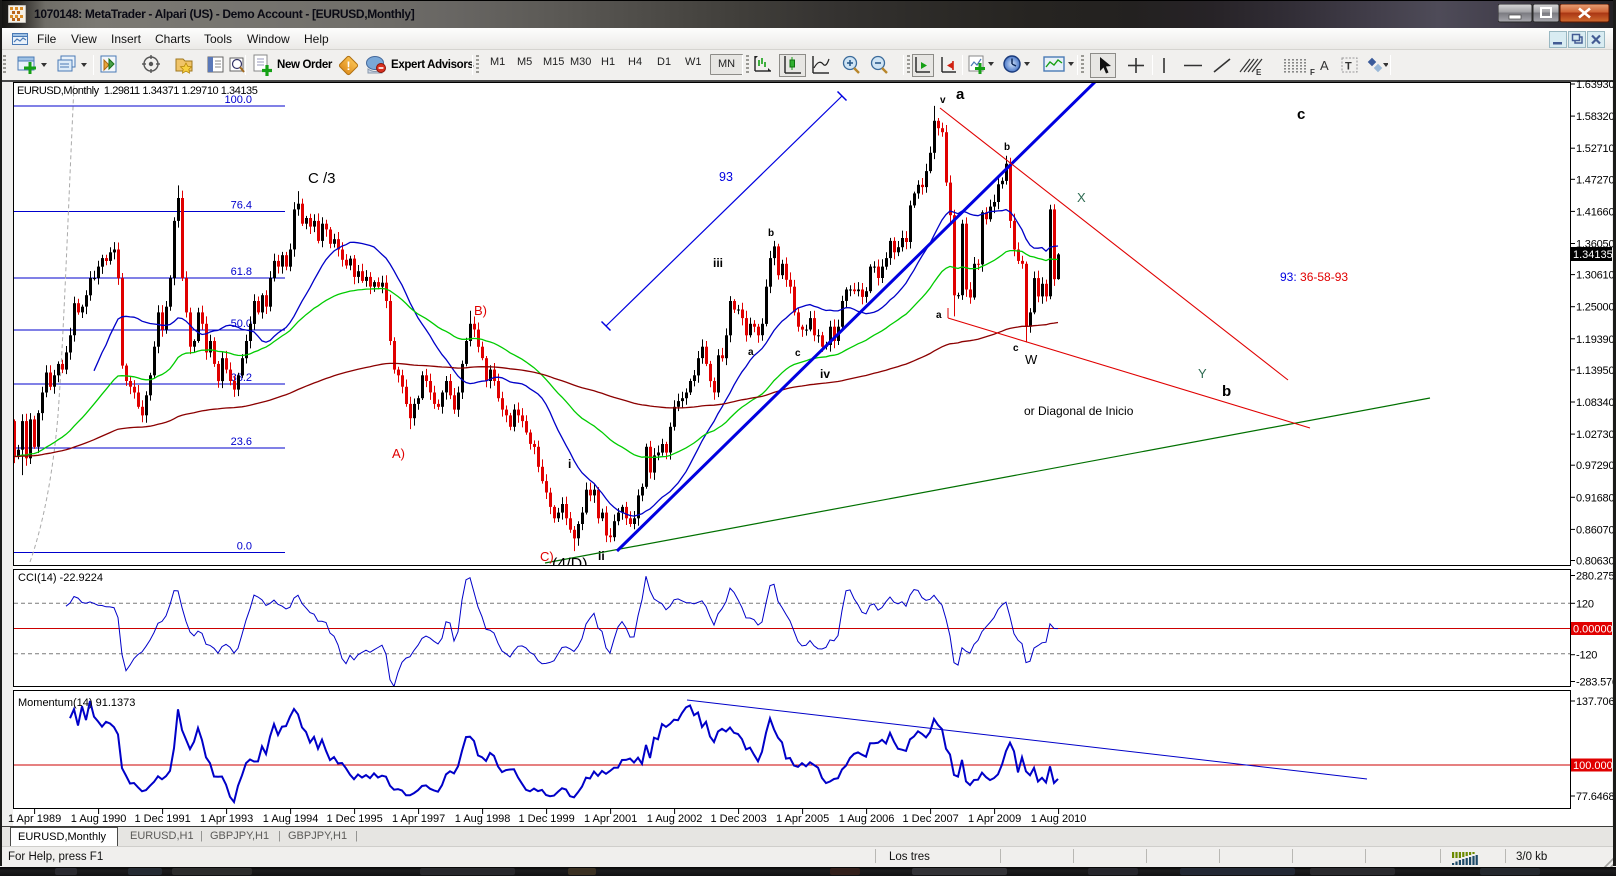 The height and width of the screenshot is (876, 1616). Describe the element at coordinates (1595, 403) in the screenshot. I see `svg-text: 1.08340` at that location.